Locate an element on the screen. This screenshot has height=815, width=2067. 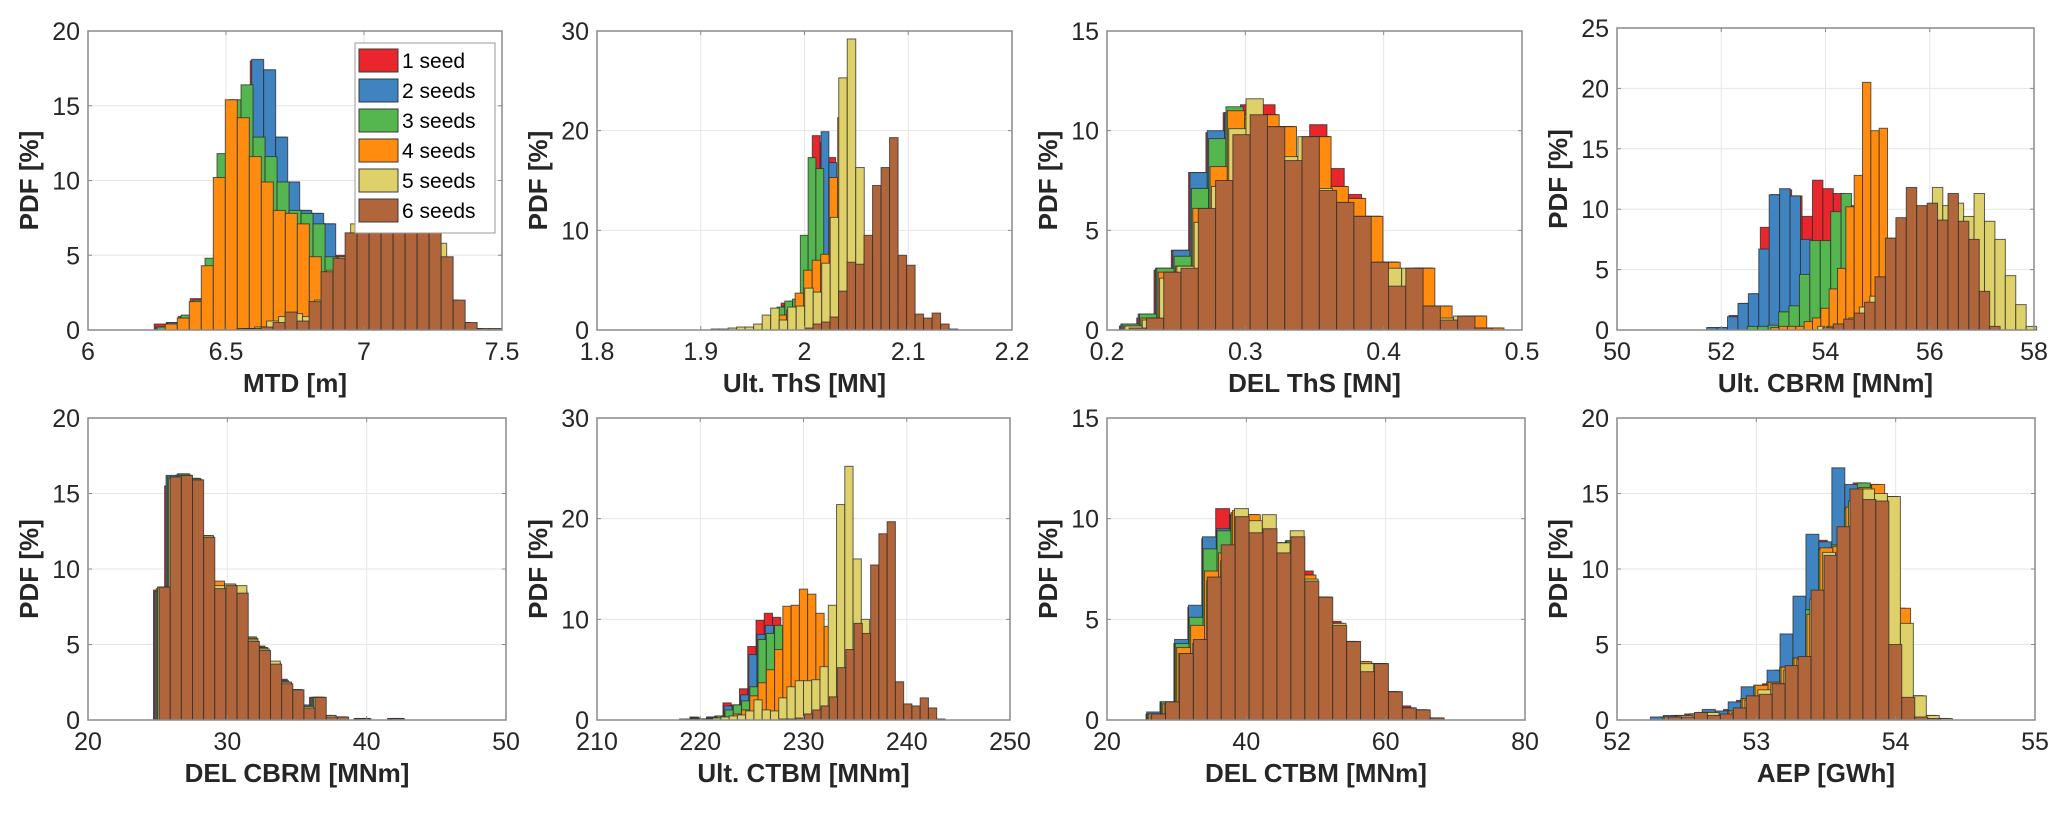
legend-entry-label: 6 seeds is located at coordinates (439, 211).